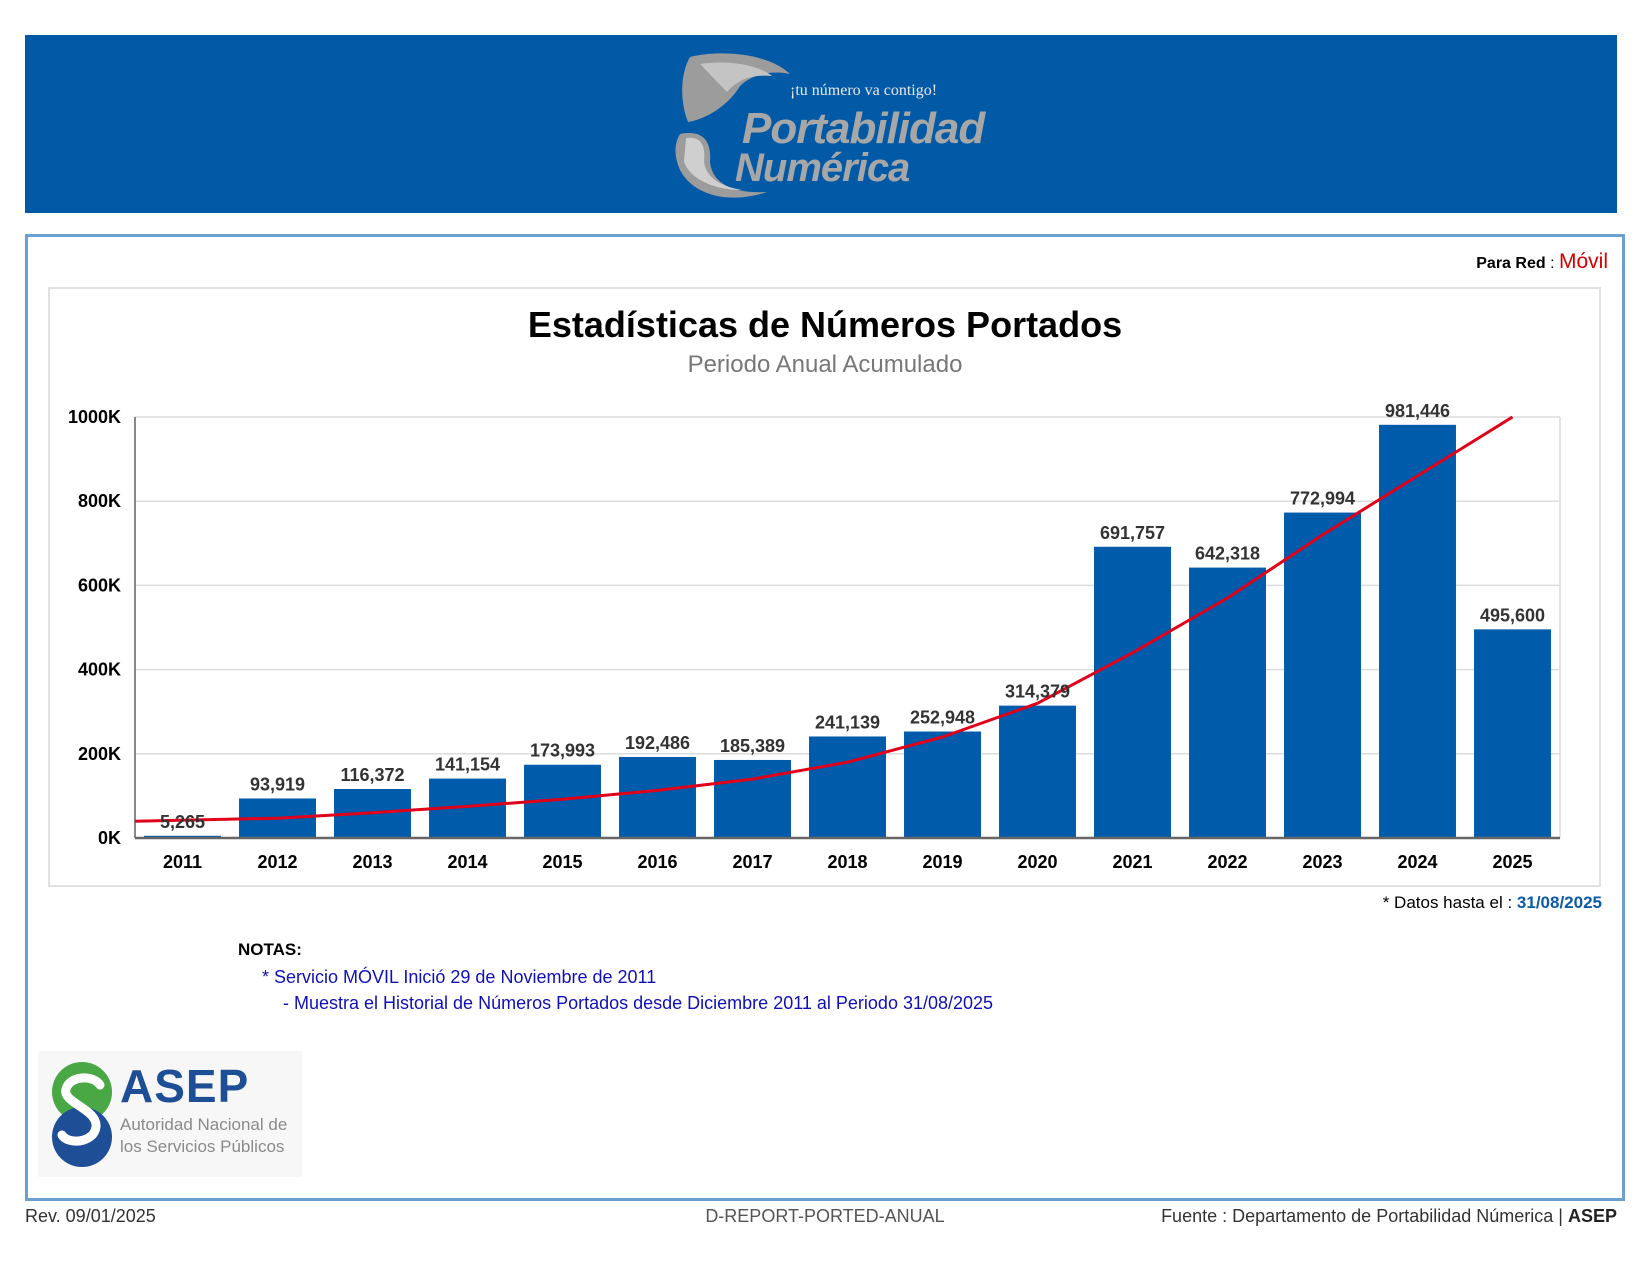  Describe the element at coordinates (732, 125) in the screenshot. I see `portabilidad-logo-icon` at that location.